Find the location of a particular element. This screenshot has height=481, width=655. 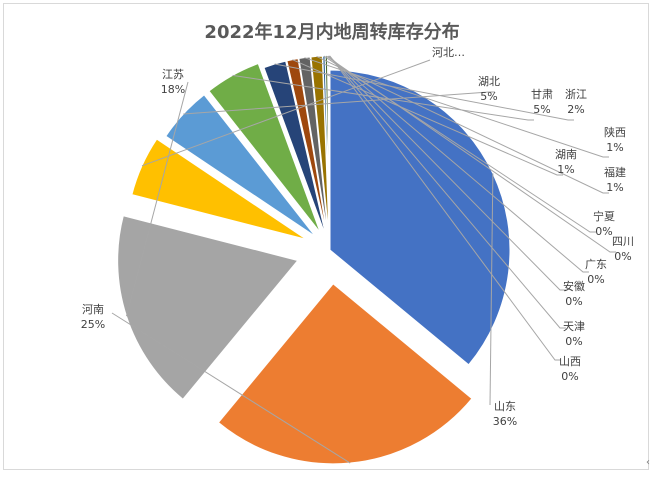

slice-name-label: 陕西 is located at coordinates (615, 132).